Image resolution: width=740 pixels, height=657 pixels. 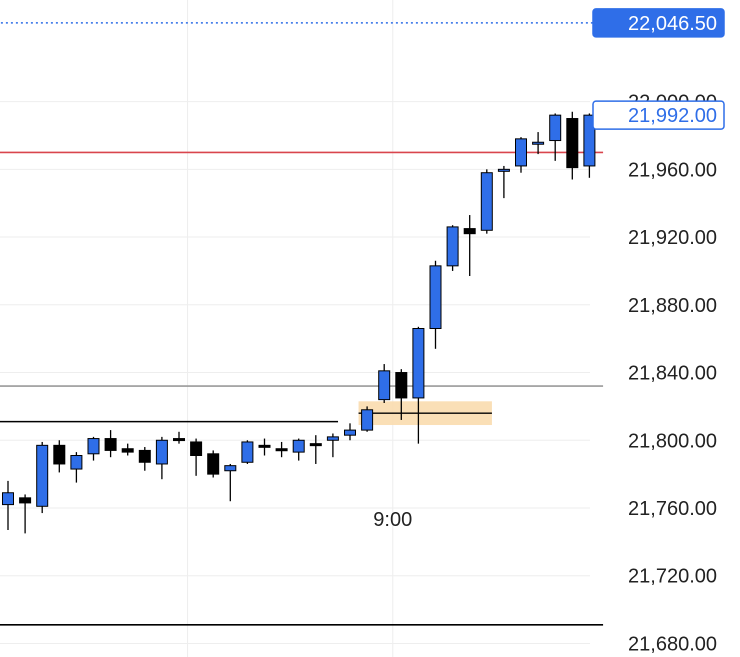 What do you see at coordinates (672, 24) in the screenshot?
I see `price-tag-label: 22,046.50` at bounding box center [672, 24].